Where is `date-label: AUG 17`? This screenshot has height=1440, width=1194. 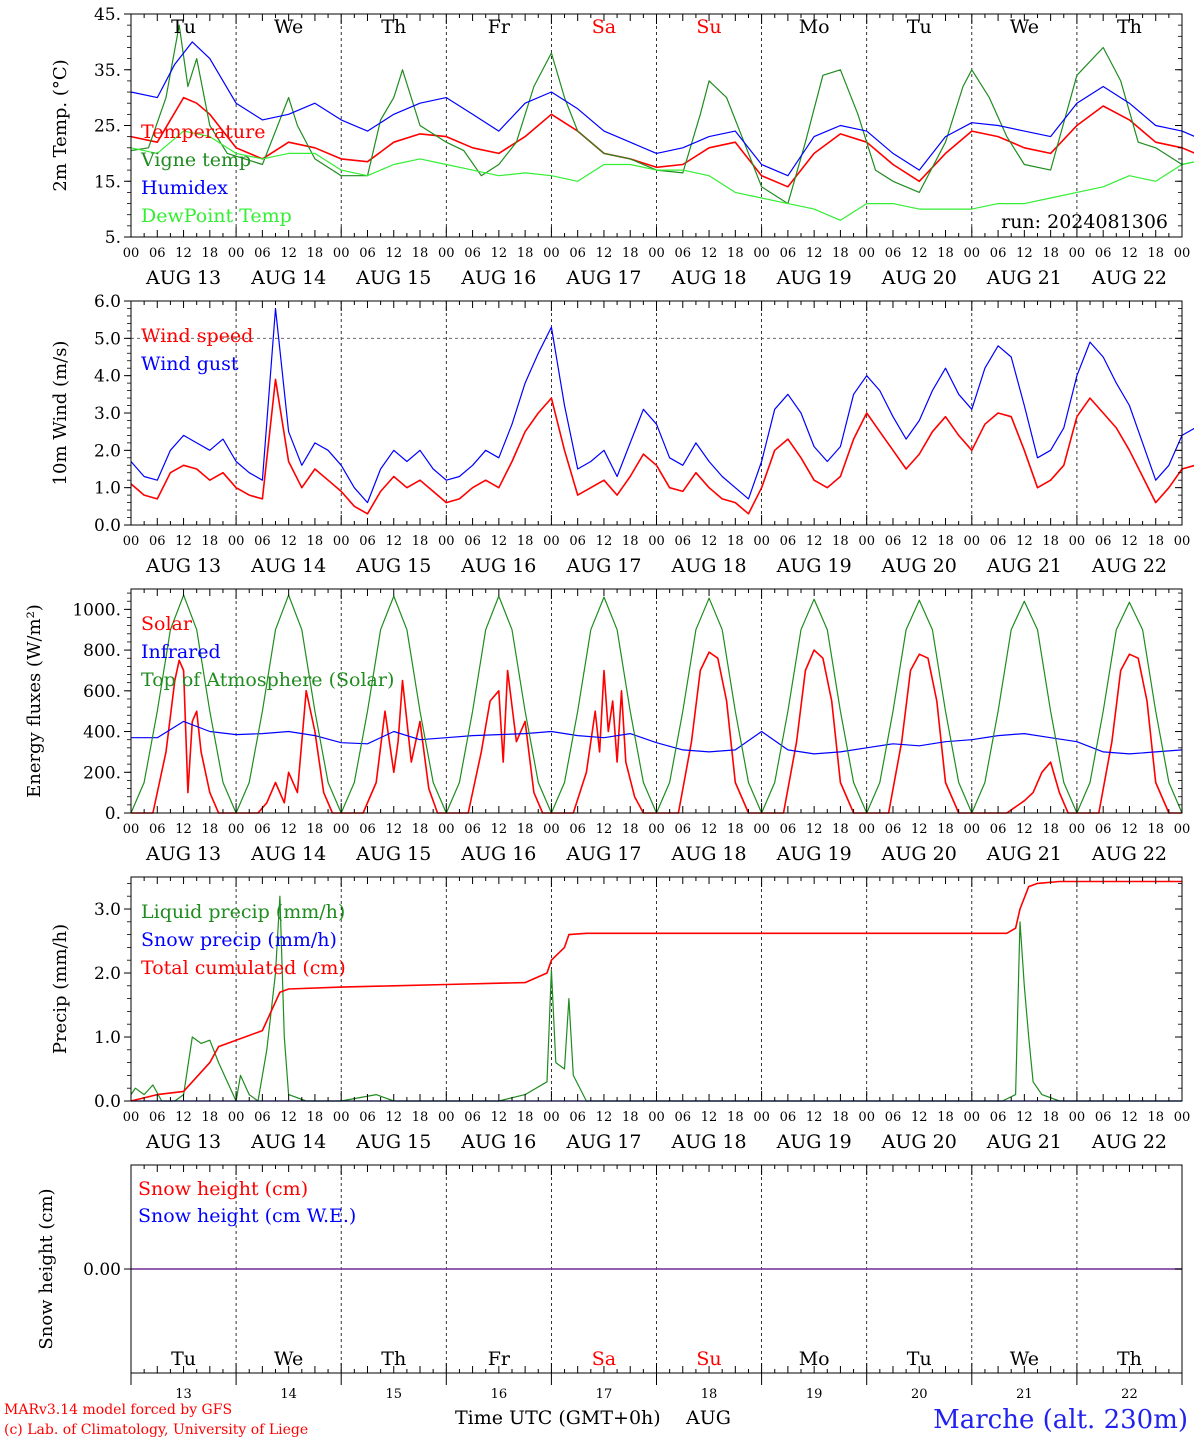
date-label: AUG 17 is located at coordinates (603, 1142).